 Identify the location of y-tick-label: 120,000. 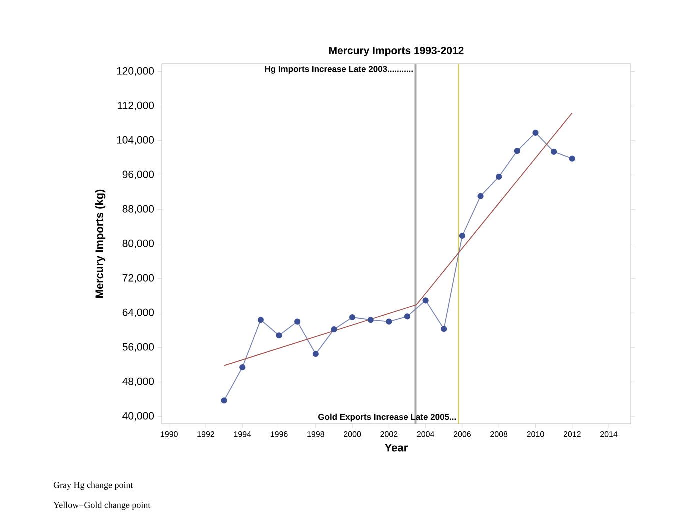
(135, 71).